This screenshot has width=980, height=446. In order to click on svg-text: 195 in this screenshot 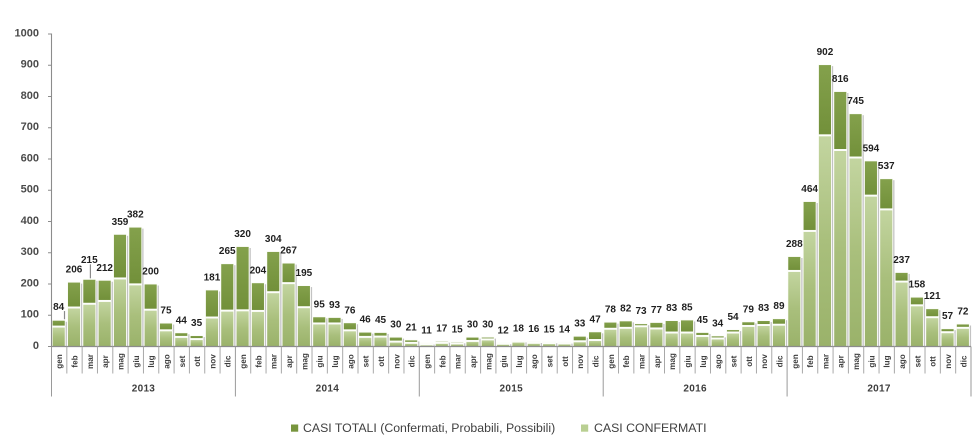, I will do `click(304, 273)`.